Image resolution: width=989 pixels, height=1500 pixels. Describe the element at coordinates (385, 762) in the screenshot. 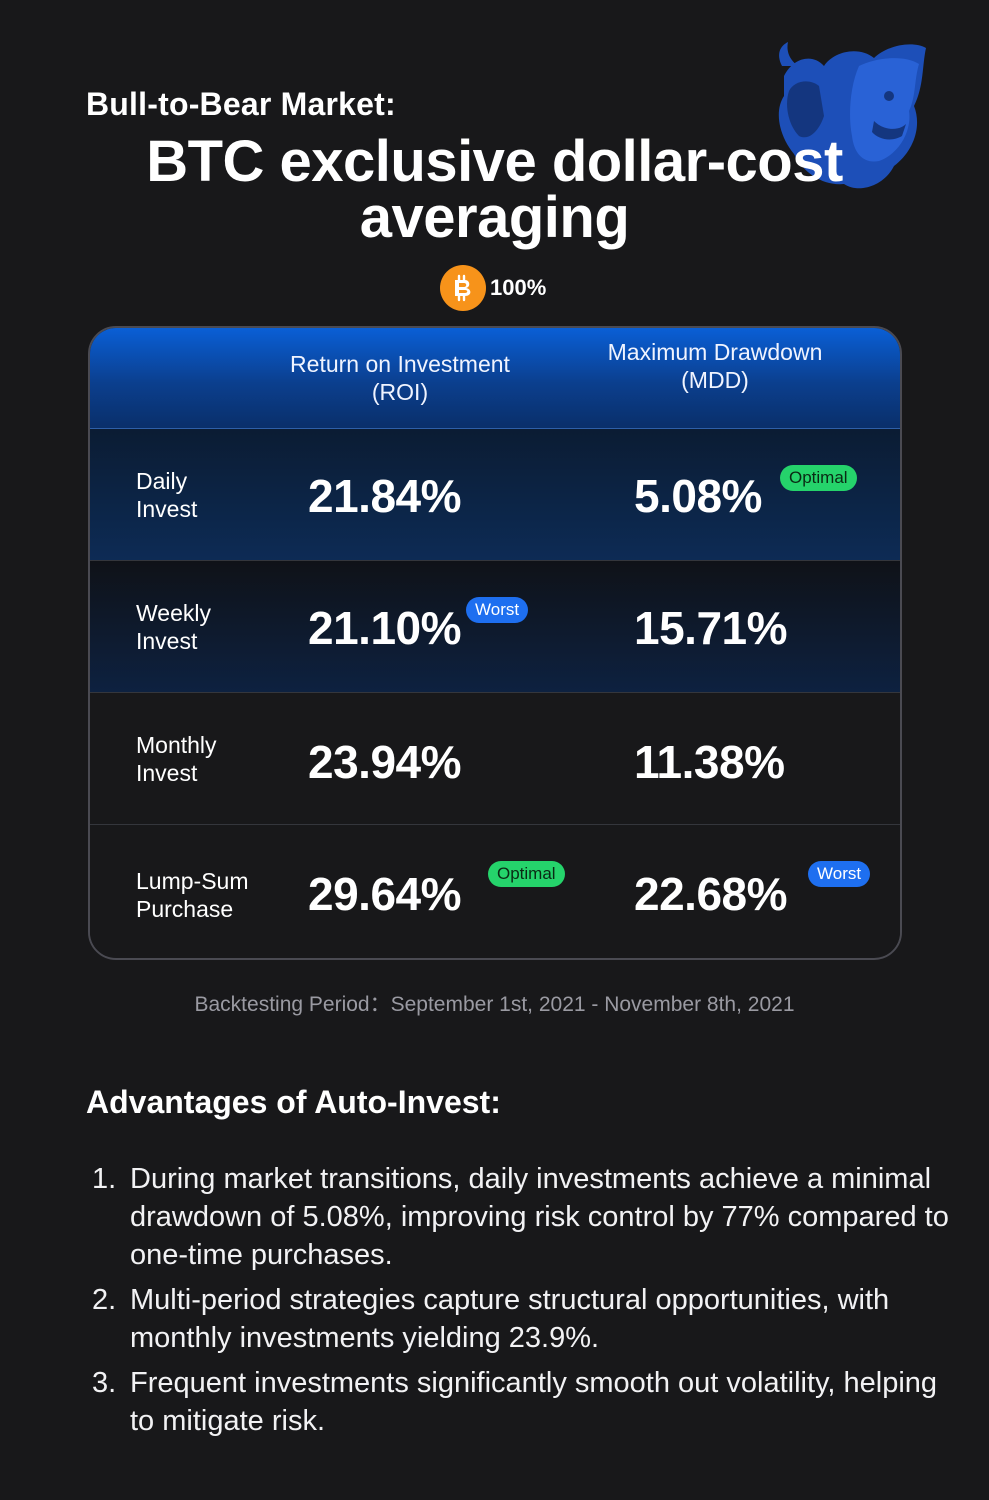

I see `roi-value: 23.94%` at that location.